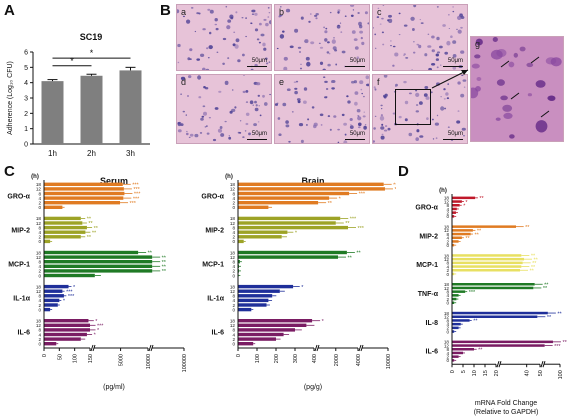 The height and width of the screenshot is (416, 567). What do you see at coordinates (21, 299) in the screenshot?
I see `group-label: IL-1α` at bounding box center [21, 299].